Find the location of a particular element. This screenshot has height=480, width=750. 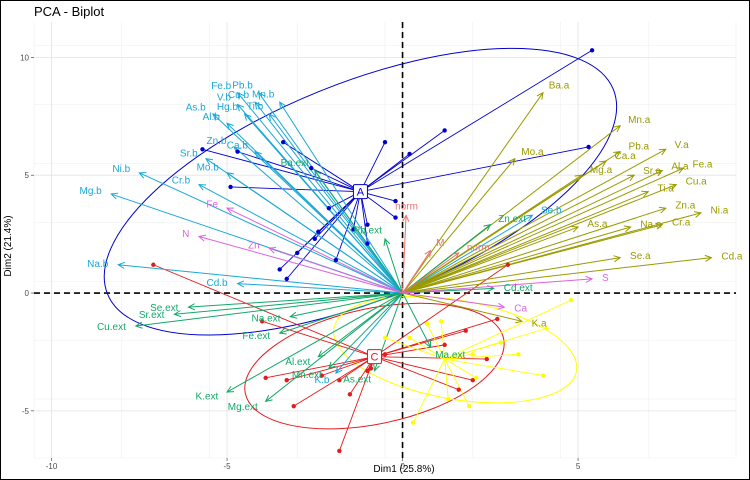

variable-label: M is located at coordinates (440, 243).